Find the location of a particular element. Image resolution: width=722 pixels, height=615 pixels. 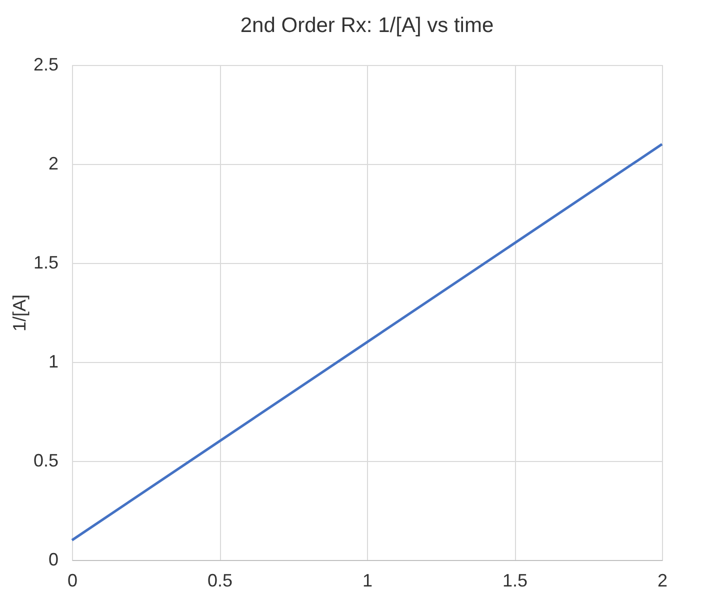

y-tick-label: 2.5 is located at coordinates (45, 64).